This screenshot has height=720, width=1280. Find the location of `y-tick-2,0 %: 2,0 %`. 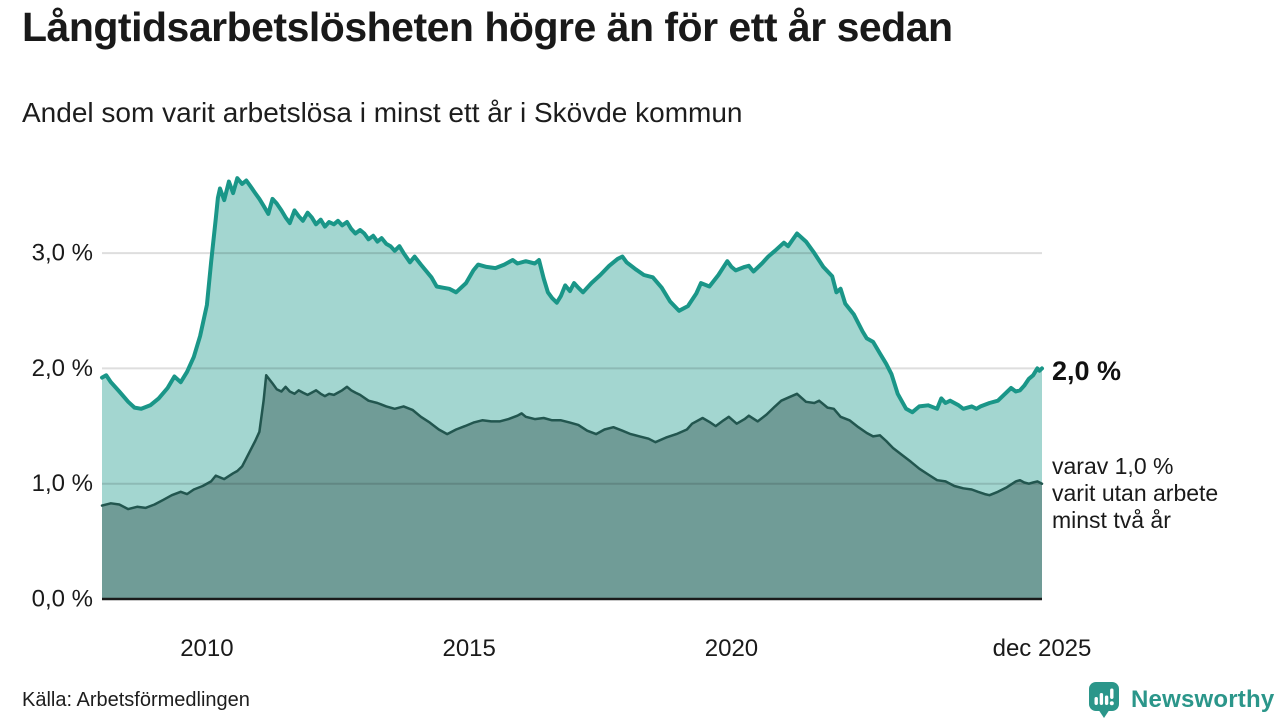

y-tick-2,0 %: 2,0 % is located at coordinates (62, 368).